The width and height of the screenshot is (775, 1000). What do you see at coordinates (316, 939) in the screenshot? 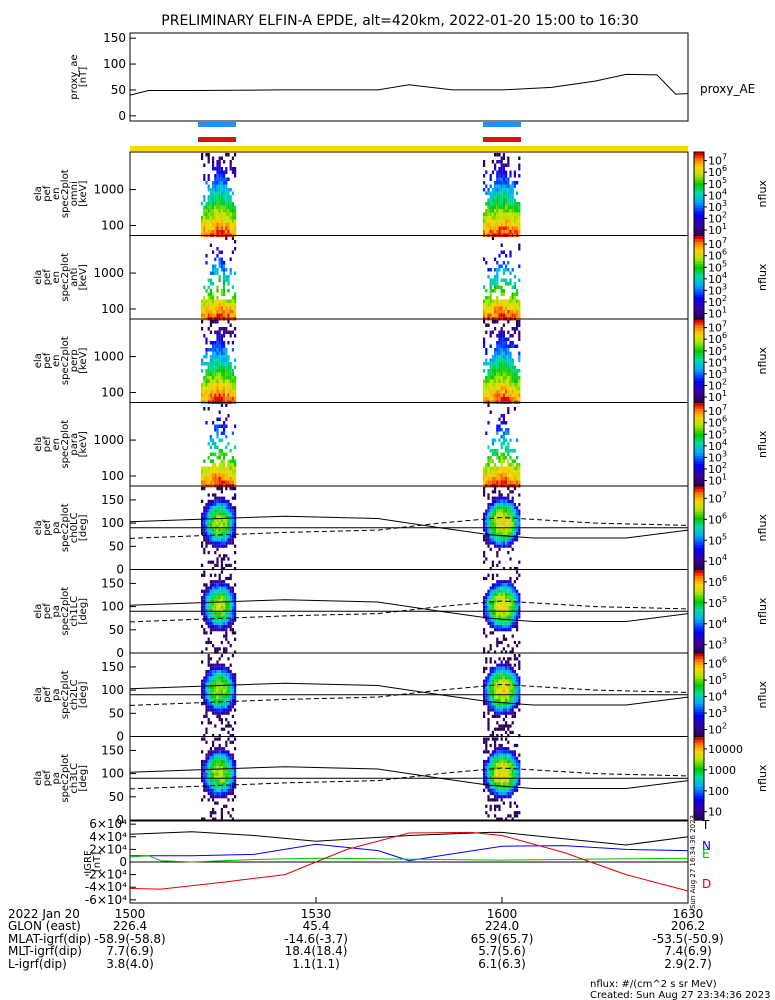
I see `xtick-value: -14.6(-3.7)` at bounding box center [316, 939].